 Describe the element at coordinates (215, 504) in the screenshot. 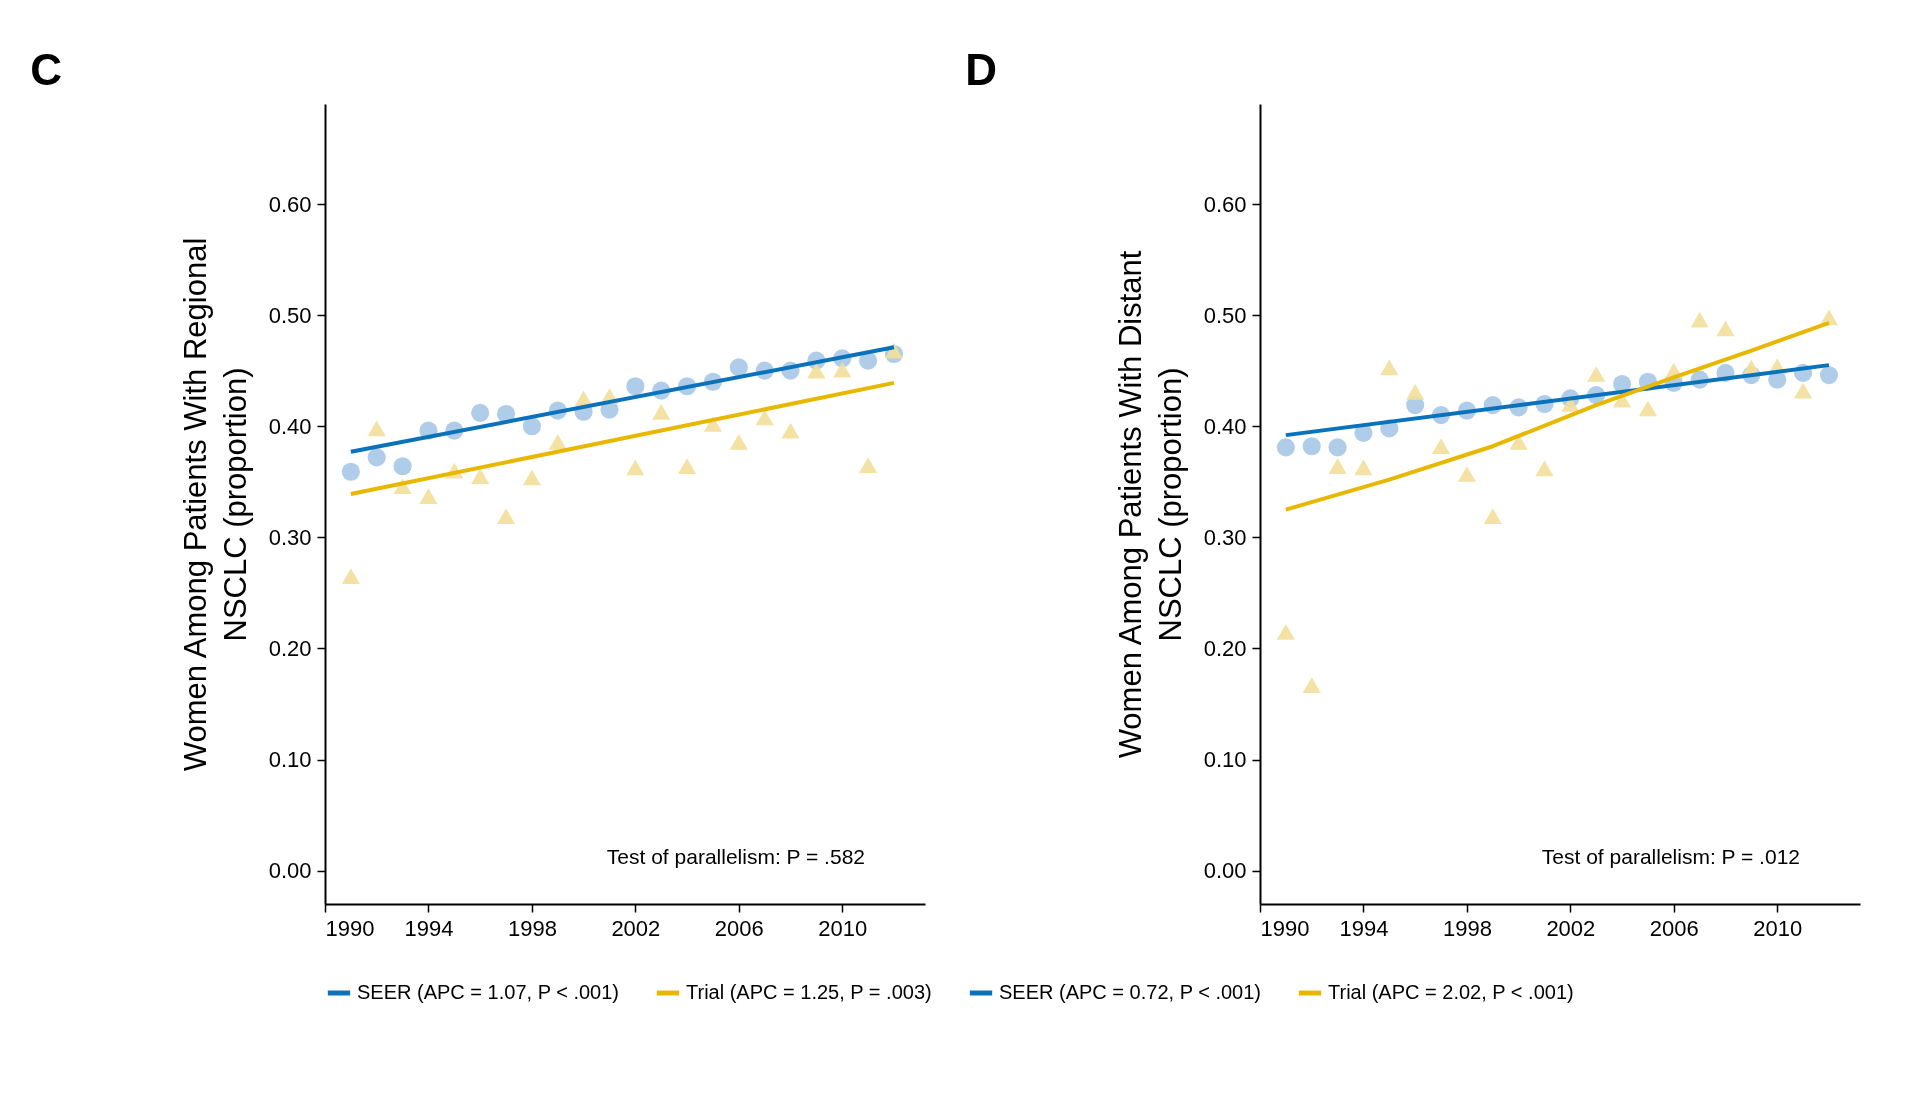

I see `y-axis-title: Women Among Patients With Regional NSCLC (proportion)` at that location.